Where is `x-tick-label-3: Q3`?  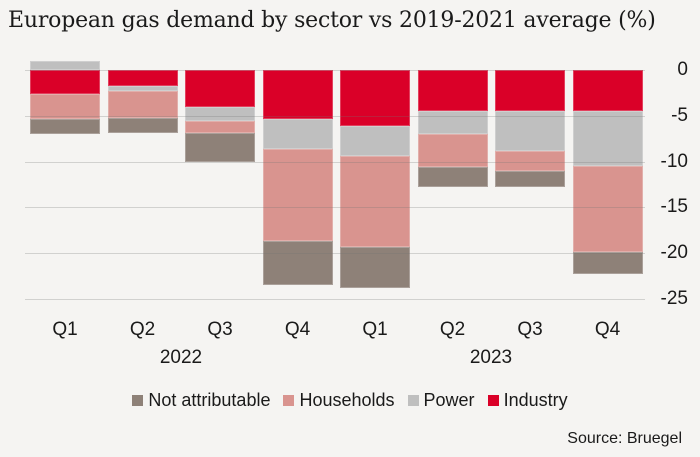 x-tick-label-3: Q3 is located at coordinates (220, 329).